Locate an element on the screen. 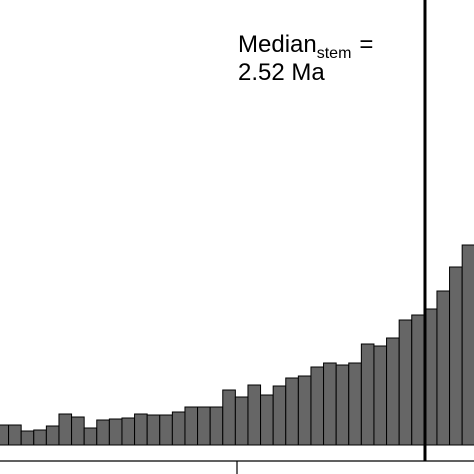 Image resolution: width=474 pixels, height=474 pixels. annotation-value: 2.52 Ma is located at coordinates (281, 72).